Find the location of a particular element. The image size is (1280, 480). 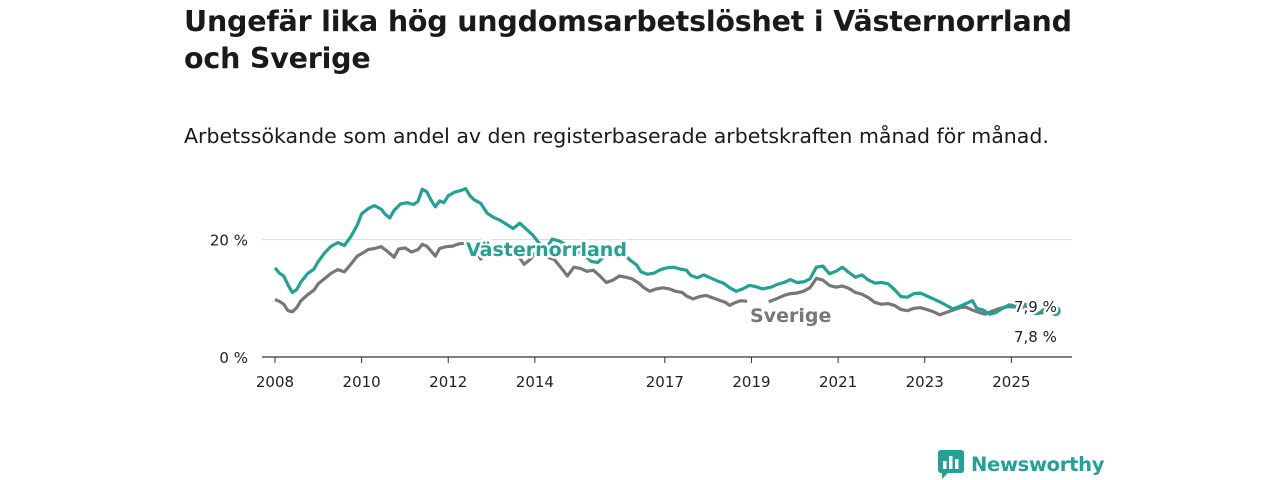

series-label-sverige: Sverige is located at coordinates (790, 316).